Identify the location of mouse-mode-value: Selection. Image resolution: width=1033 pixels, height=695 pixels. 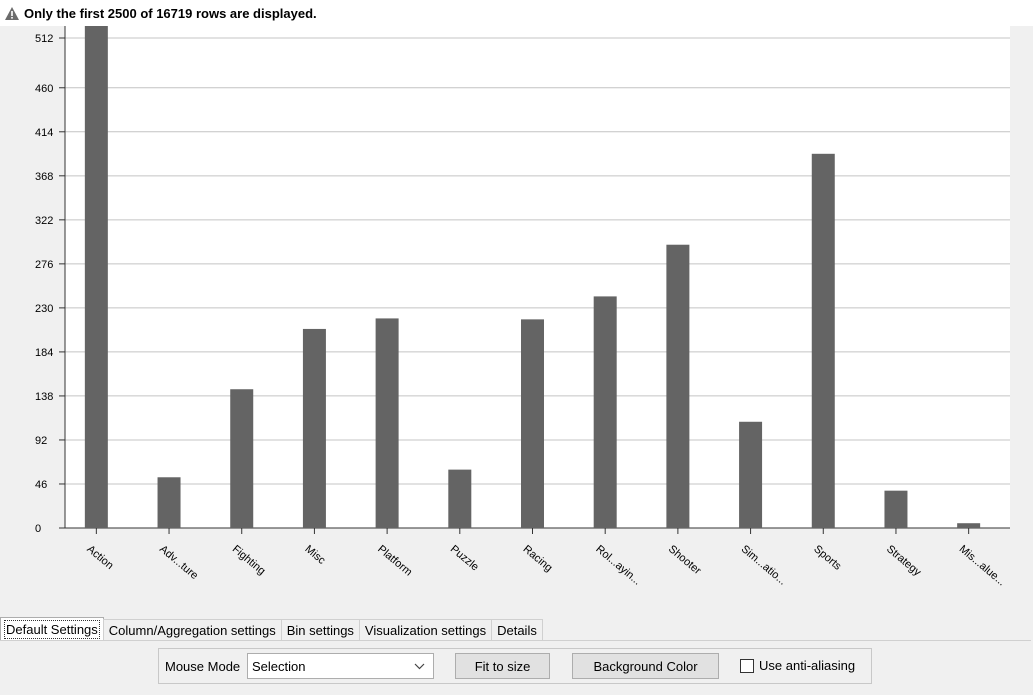
(279, 666).